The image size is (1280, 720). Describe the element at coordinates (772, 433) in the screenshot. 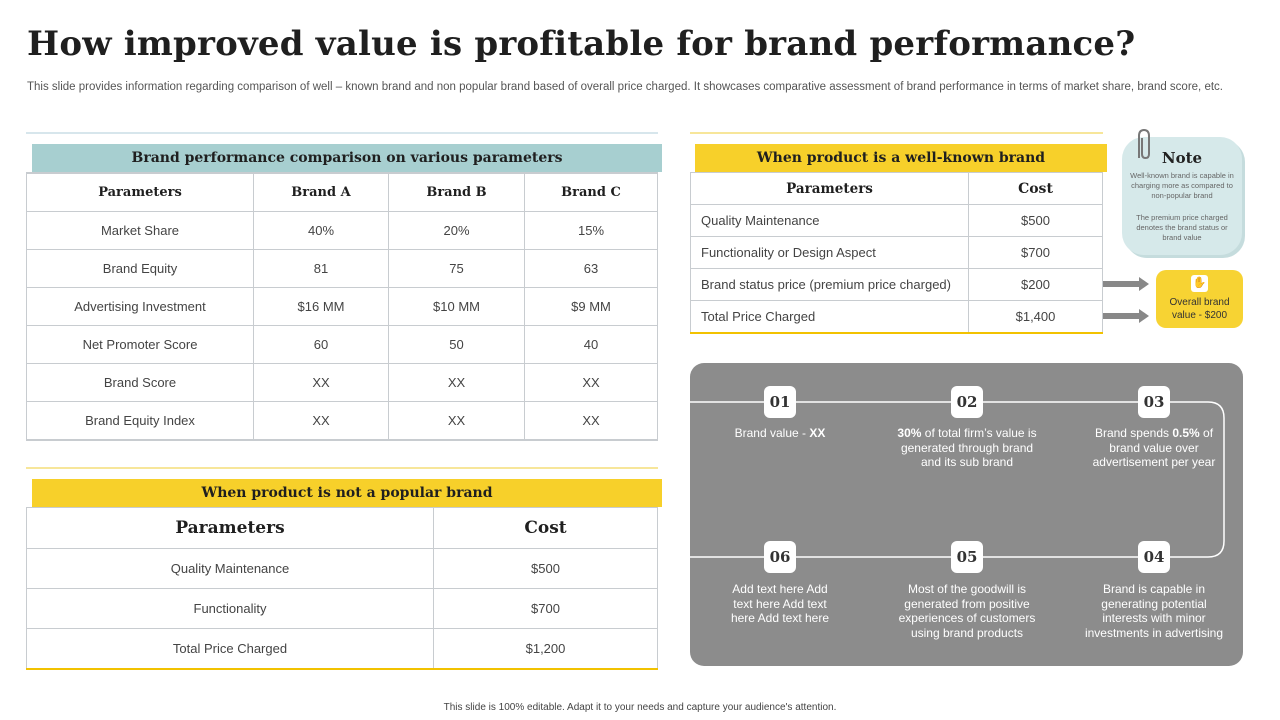

I see `step-text-part: Brand value -` at that location.